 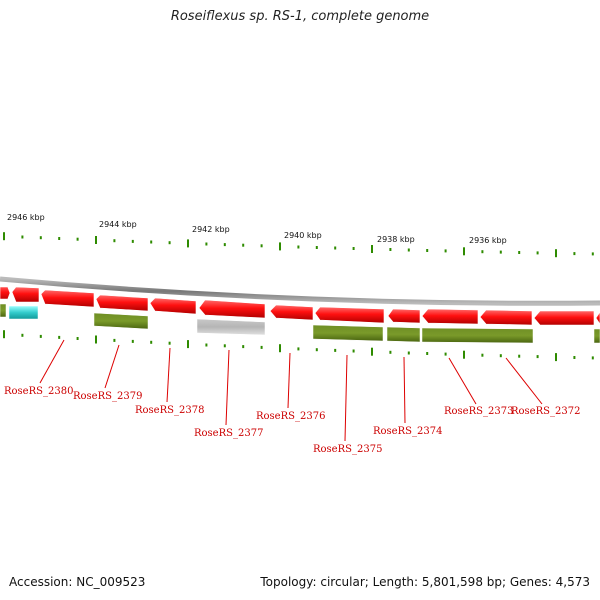 What do you see at coordinates (169, 410) in the screenshot?
I see `gene-label-roseRS-2378: RoseRS_2378` at bounding box center [169, 410].